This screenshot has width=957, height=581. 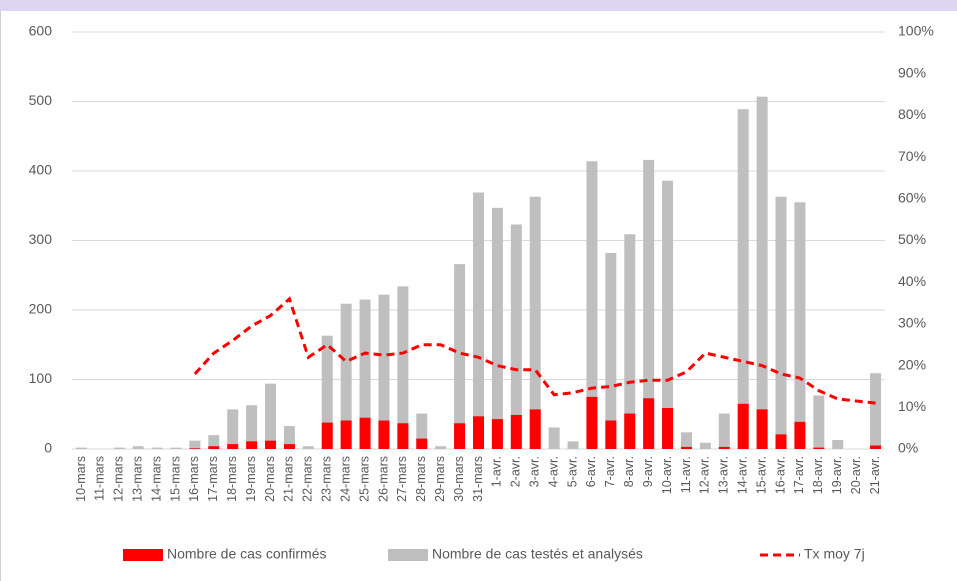 What do you see at coordinates (100, 478) in the screenshot?
I see `x-tick-label: 11-mars` at bounding box center [100, 478].